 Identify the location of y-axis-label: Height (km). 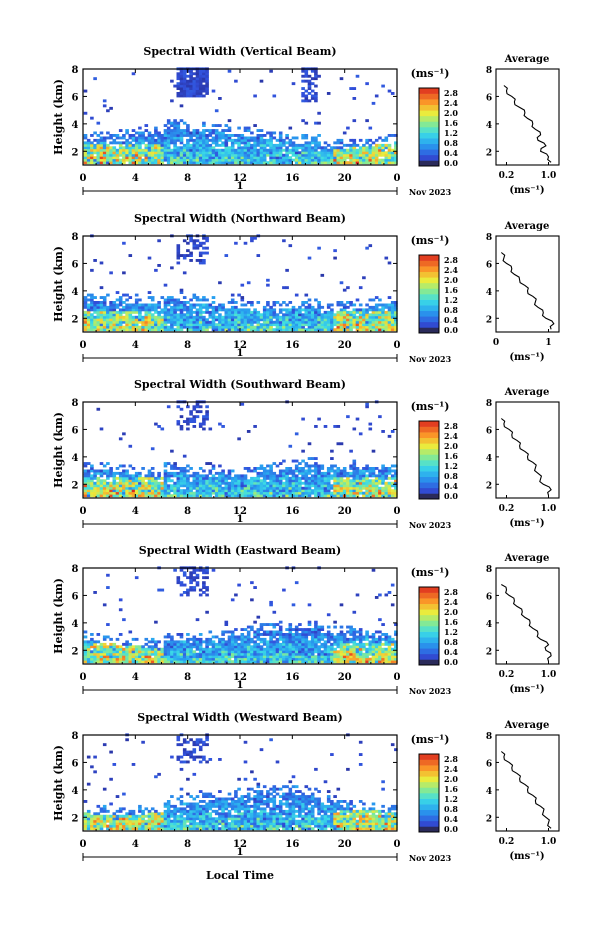
(58, 450).